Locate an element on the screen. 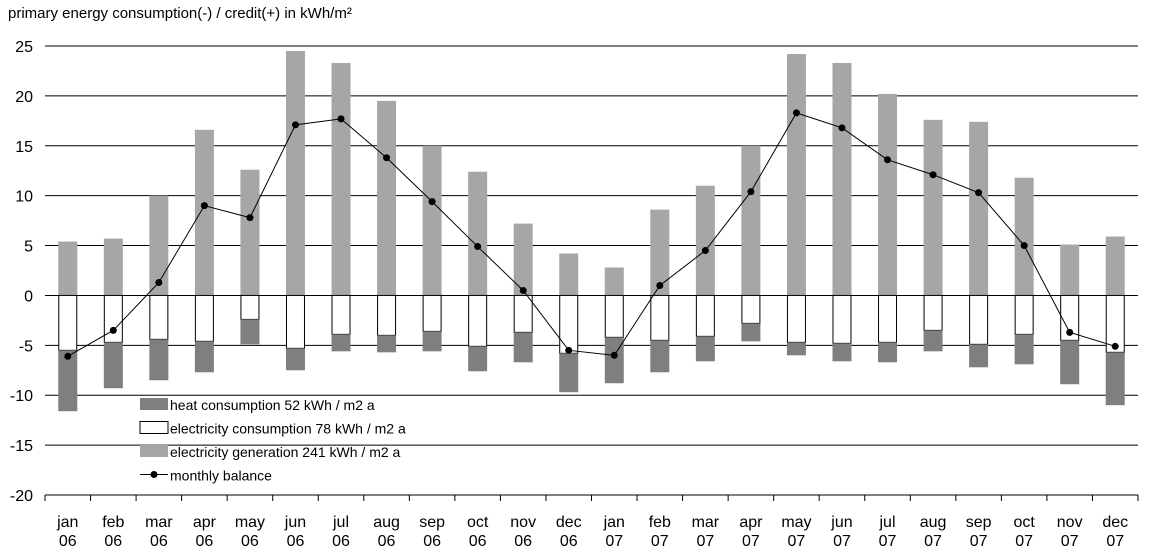  y-axis-ticks: 25 20 15 10 5 0 -5 -10 -15 -20 is located at coordinates (21, 272).